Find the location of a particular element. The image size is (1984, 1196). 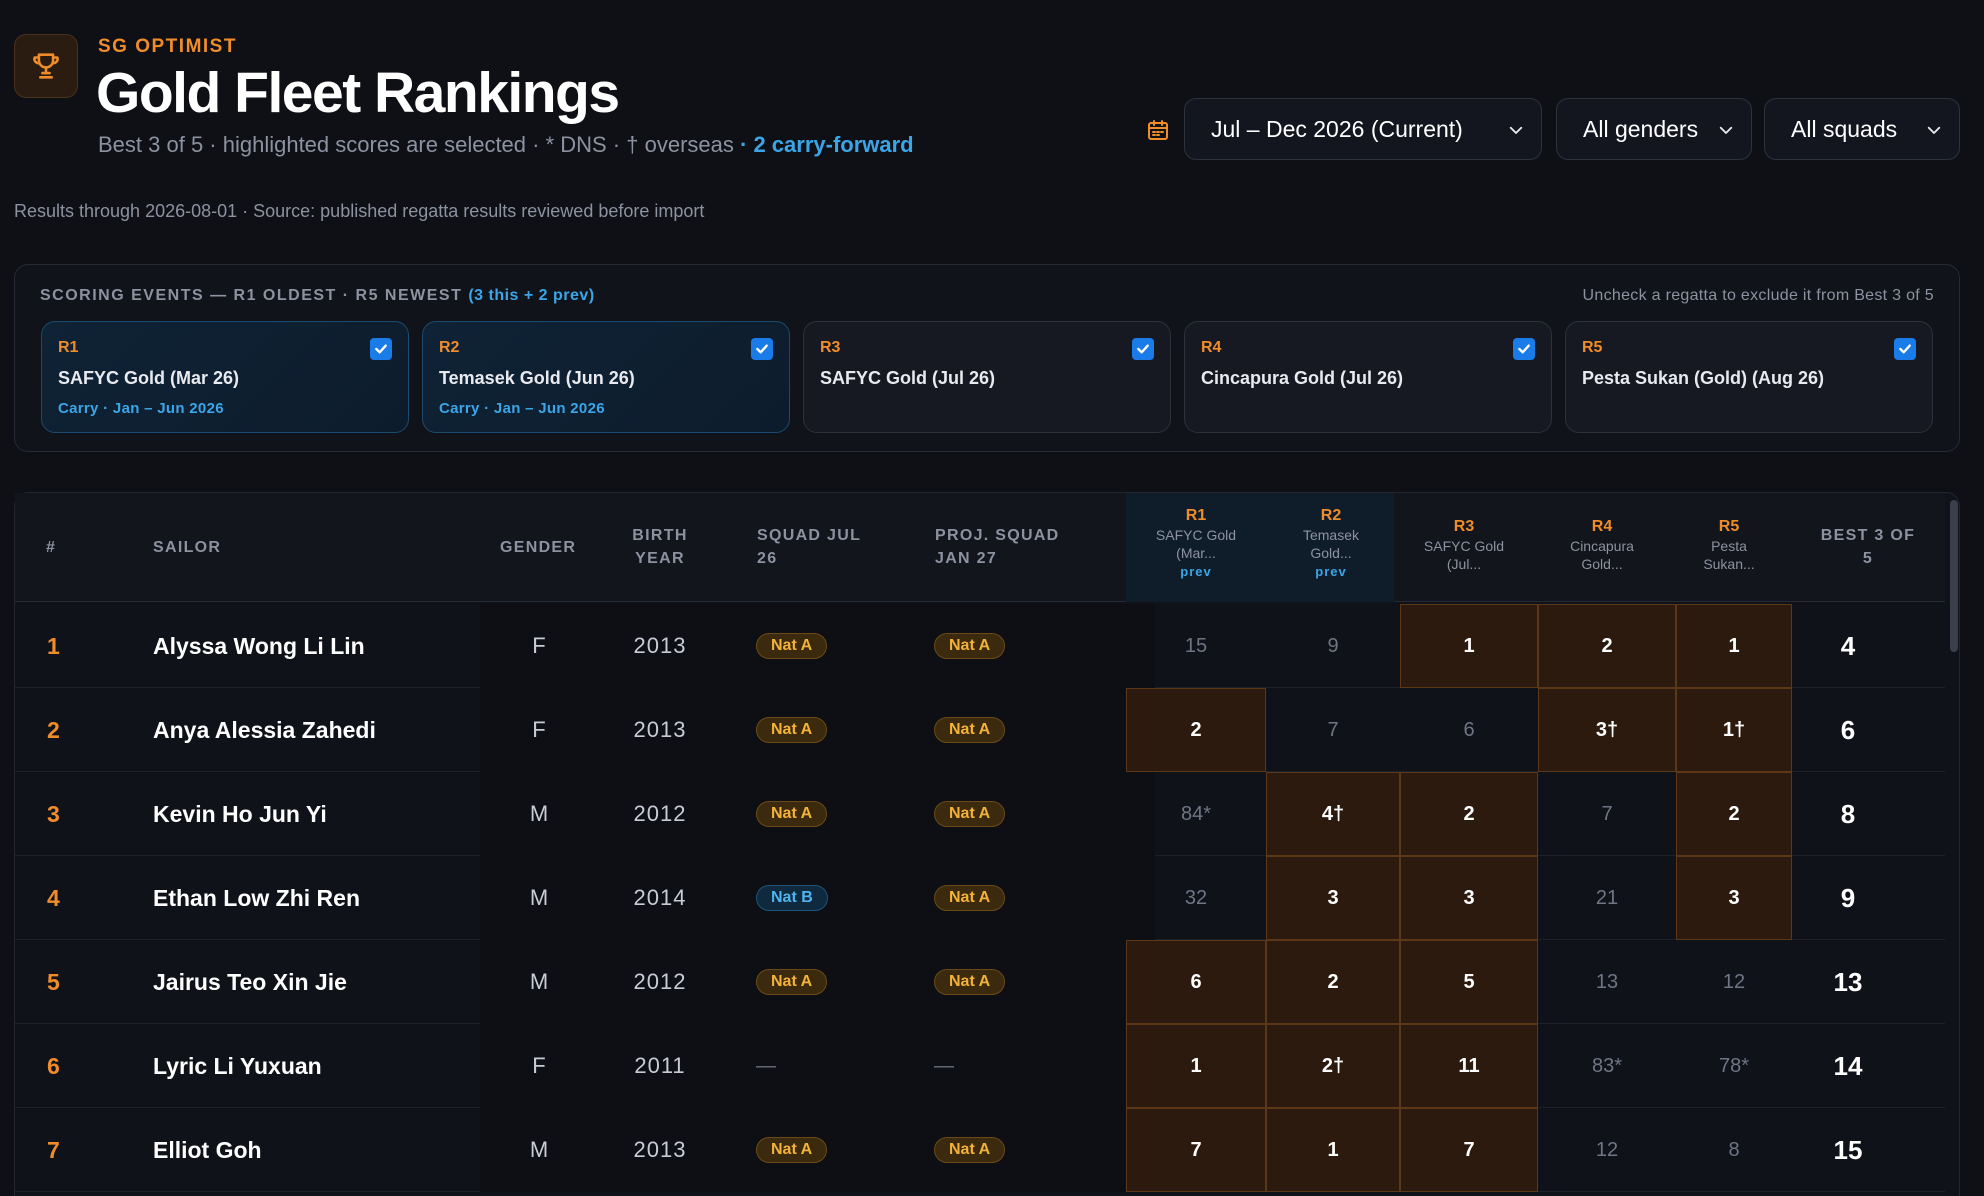

header-race-r1: R1 SAFYC Gold (Mar... prev is located at coordinates (1196, 544).